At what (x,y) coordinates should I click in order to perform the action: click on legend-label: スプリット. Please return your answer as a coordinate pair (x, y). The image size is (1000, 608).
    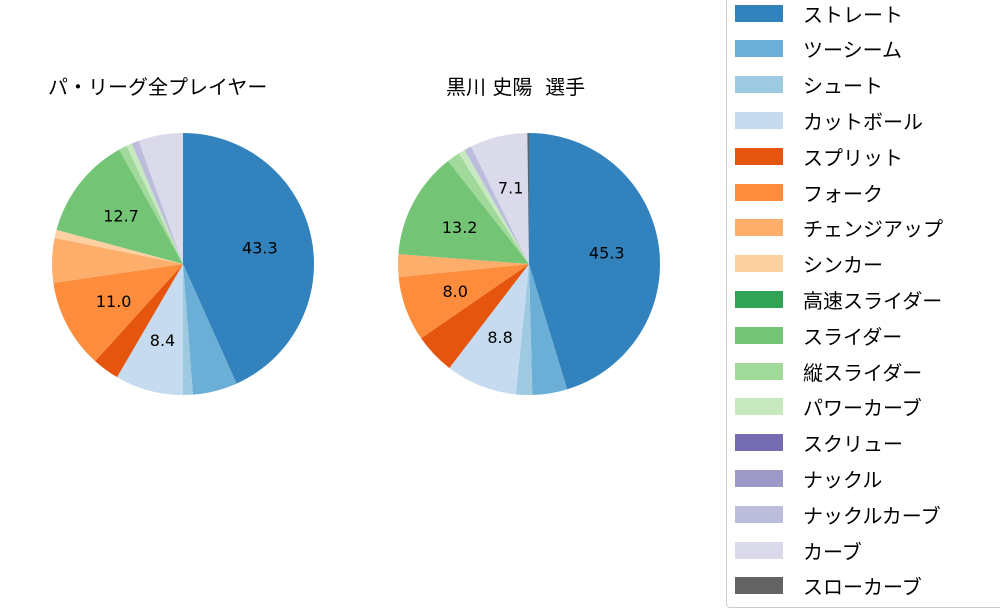
    Looking at the image, I should click on (853, 157).